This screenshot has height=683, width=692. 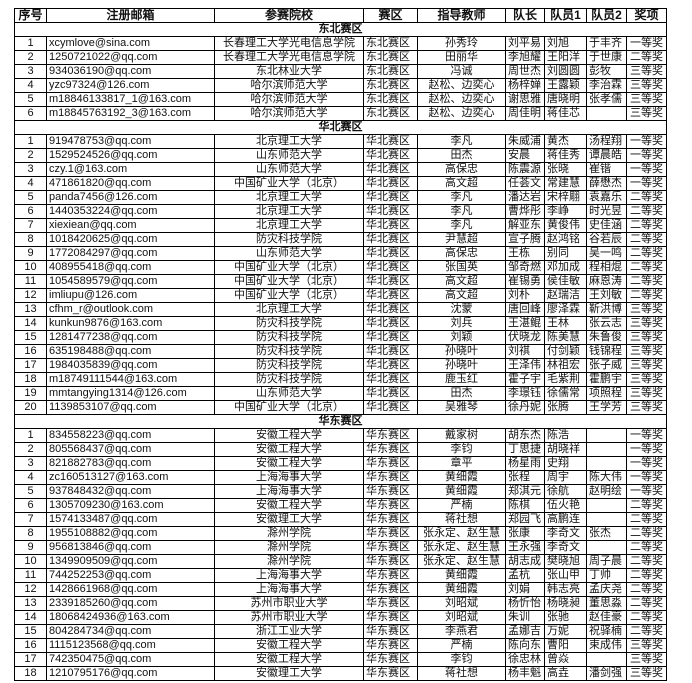 What do you see at coordinates (525, 533) in the screenshot?
I see `cell-captain: 张康` at bounding box center [525, 533].